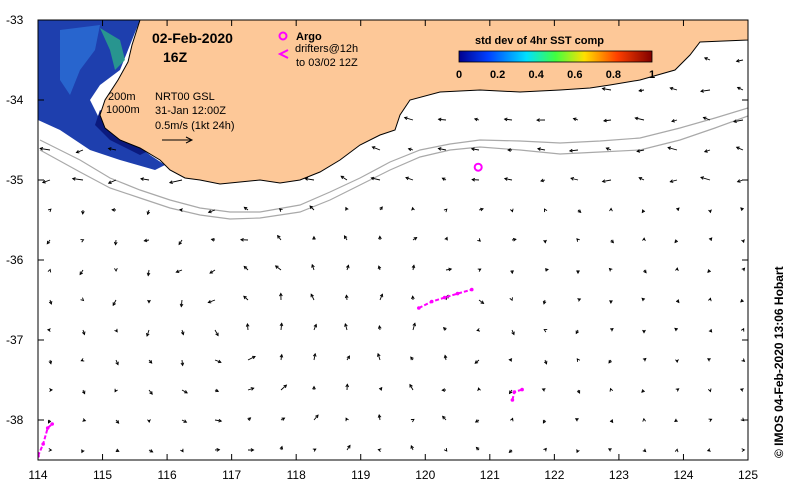 This screenshot has width=790, height=492. Describe the element at coordinates (283, 36) in the screenshot. I see `argo-legend-icon` at that location.